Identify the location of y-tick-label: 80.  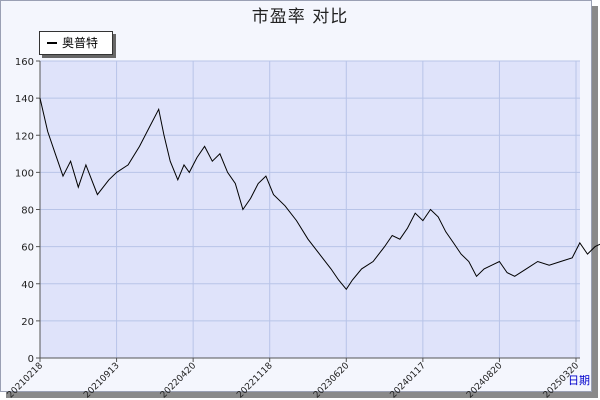
(27, 211).